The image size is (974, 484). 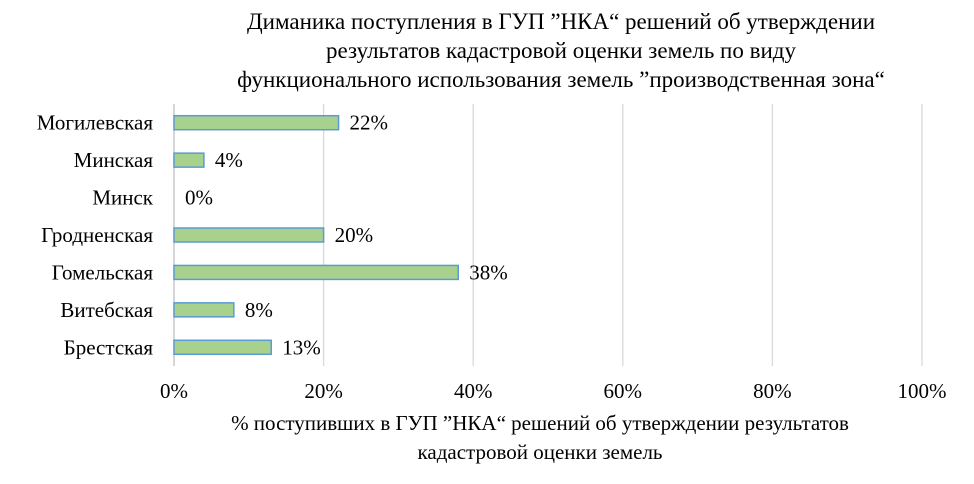 What do you see at coordinates (488, 272) in the screenshot?
I see `data-label-4: 38%` at bounding box center [488, 272].